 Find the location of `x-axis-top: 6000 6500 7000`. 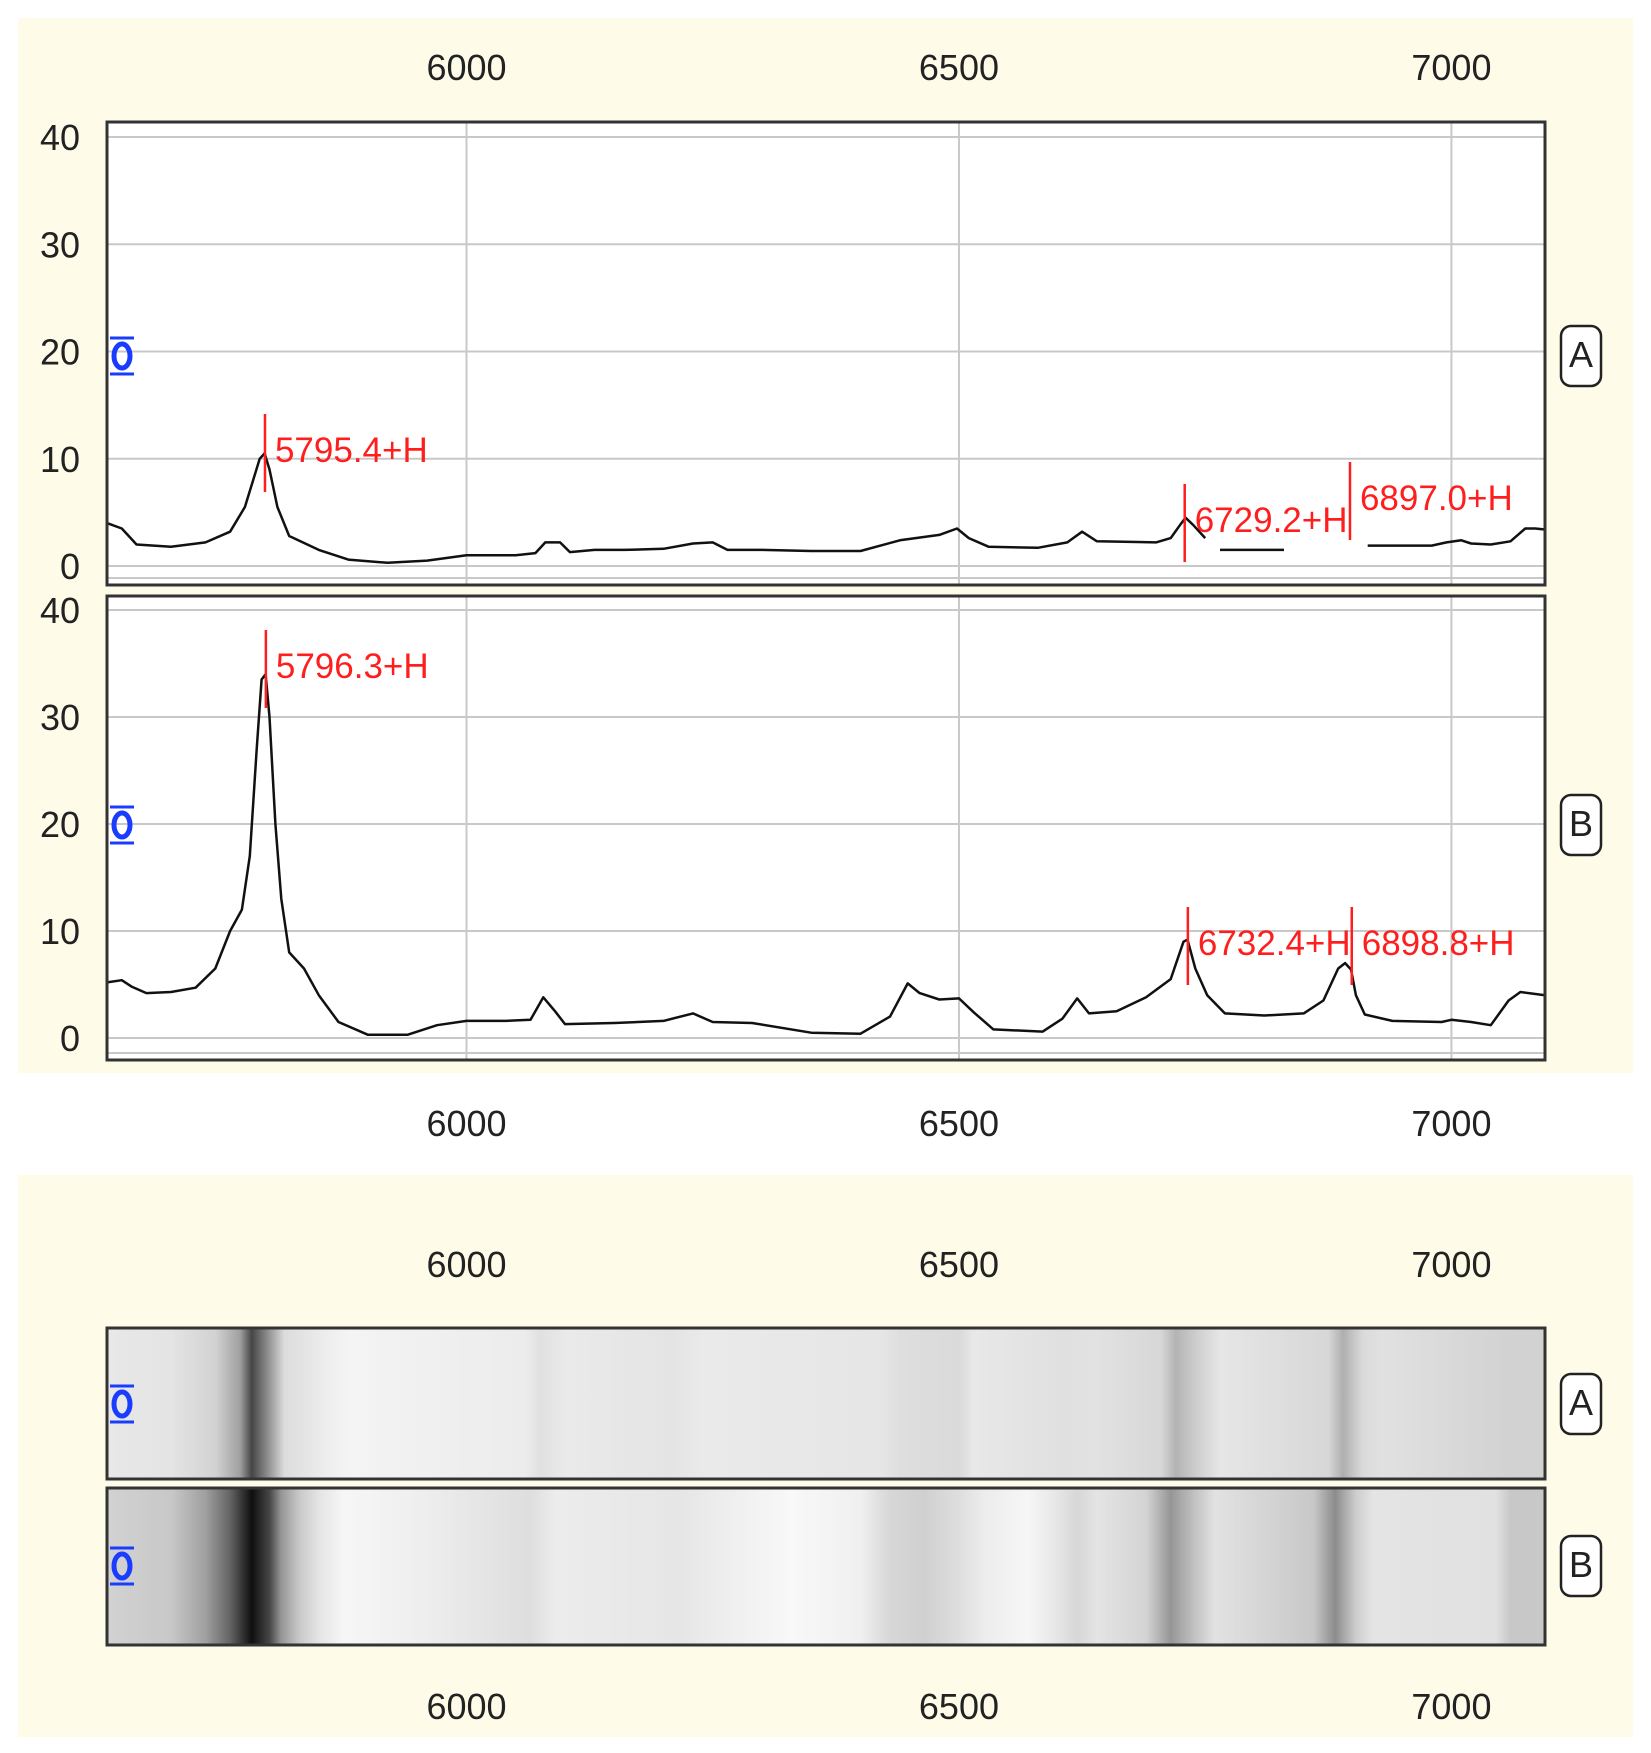

x-axis-top: 6000 6500 7000 is located at coordinates (958, 67).